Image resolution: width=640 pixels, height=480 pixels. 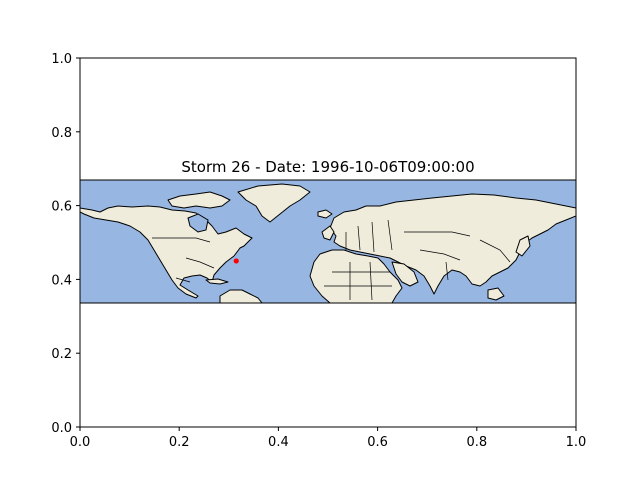 What do you see at coordinates (61, 354) in the screenshot?
I see `y-tick-label: 0.2` at bounding box center [61, 354].